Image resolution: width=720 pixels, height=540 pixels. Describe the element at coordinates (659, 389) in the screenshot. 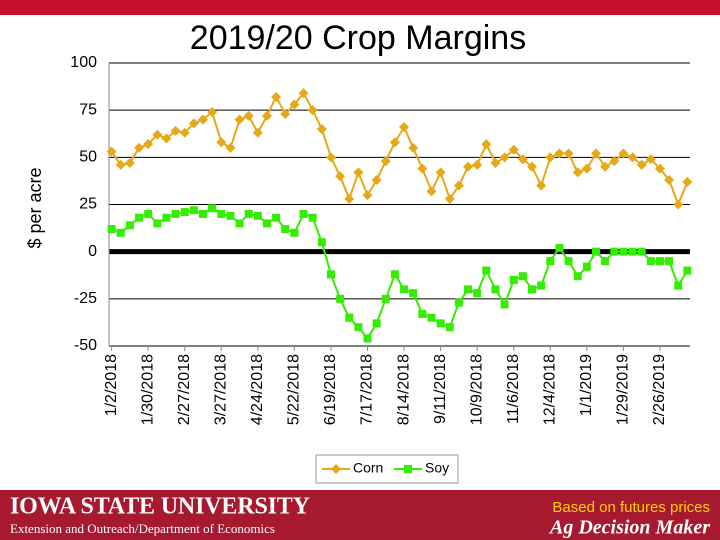

I see `x-tick-label: 2/26/2019` at that location.